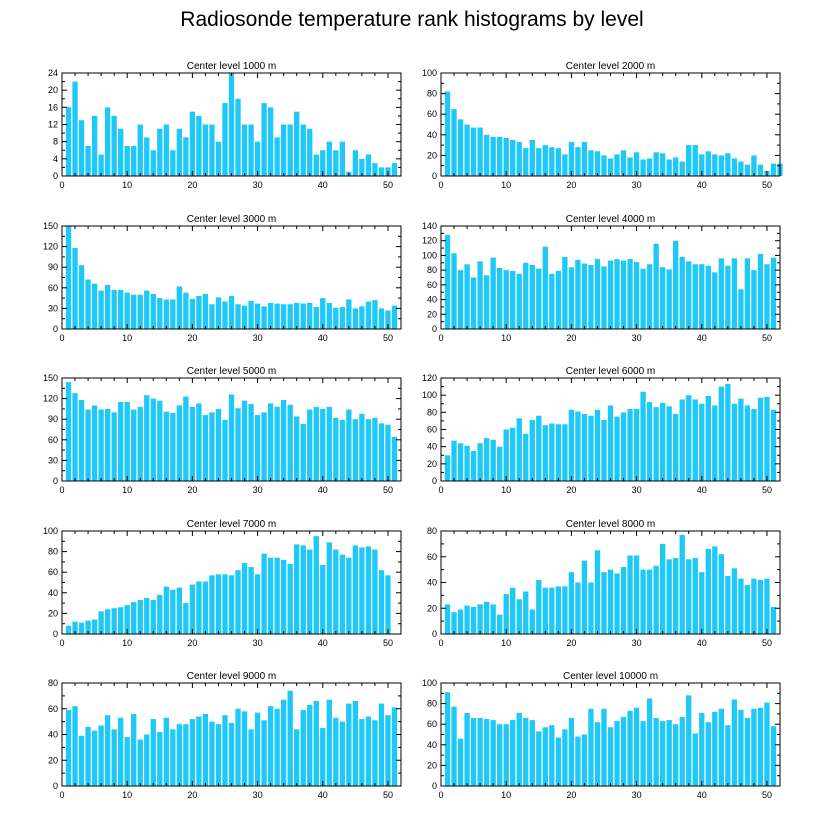 Image resolution: width=824 pixels, height=824 pixels. Describe the element at coordinates (50, 226) in the screenshot. I see `y-tick-label: 150` at that location.